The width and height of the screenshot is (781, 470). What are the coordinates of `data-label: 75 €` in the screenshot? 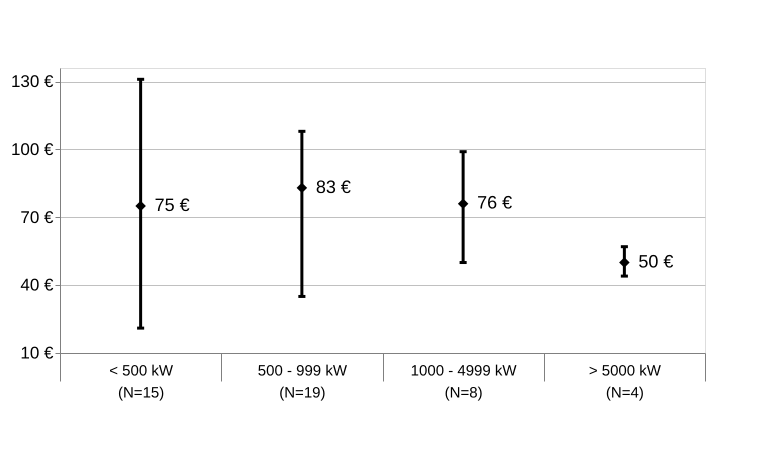 It's located at (172, 204).